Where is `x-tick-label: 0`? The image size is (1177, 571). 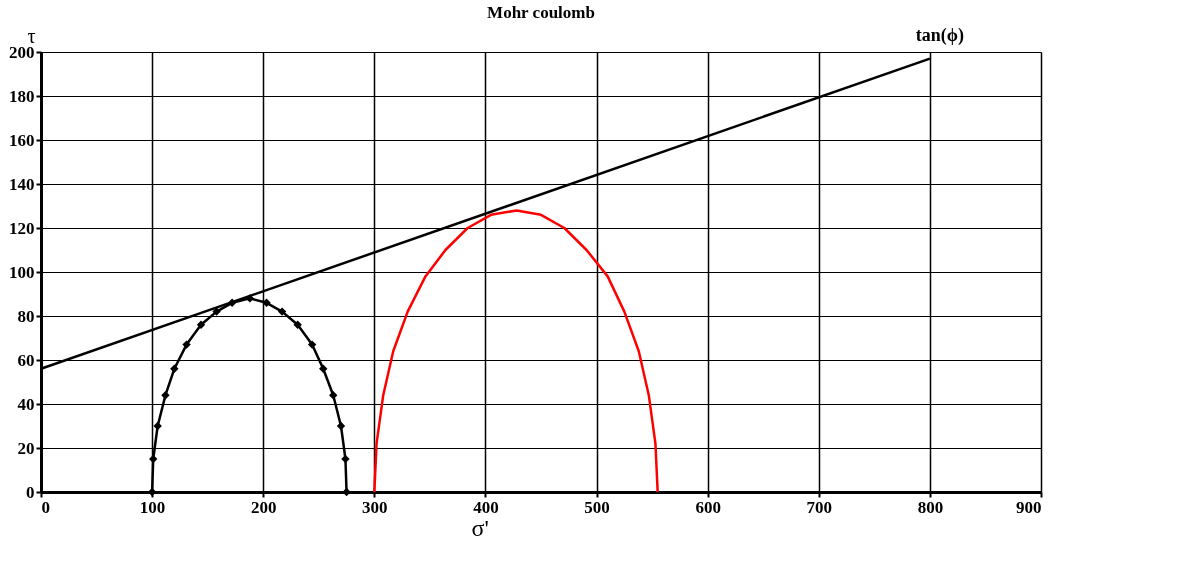 x-tick-label: 0 is located at coordinates (45, 507).